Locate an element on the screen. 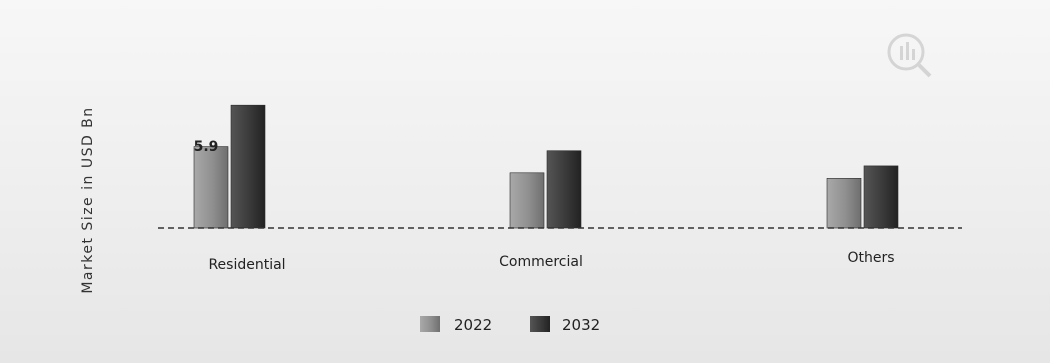 The image size is (1050, 363). legend-label-2022: 2022 is located at coordinates (473, 325).